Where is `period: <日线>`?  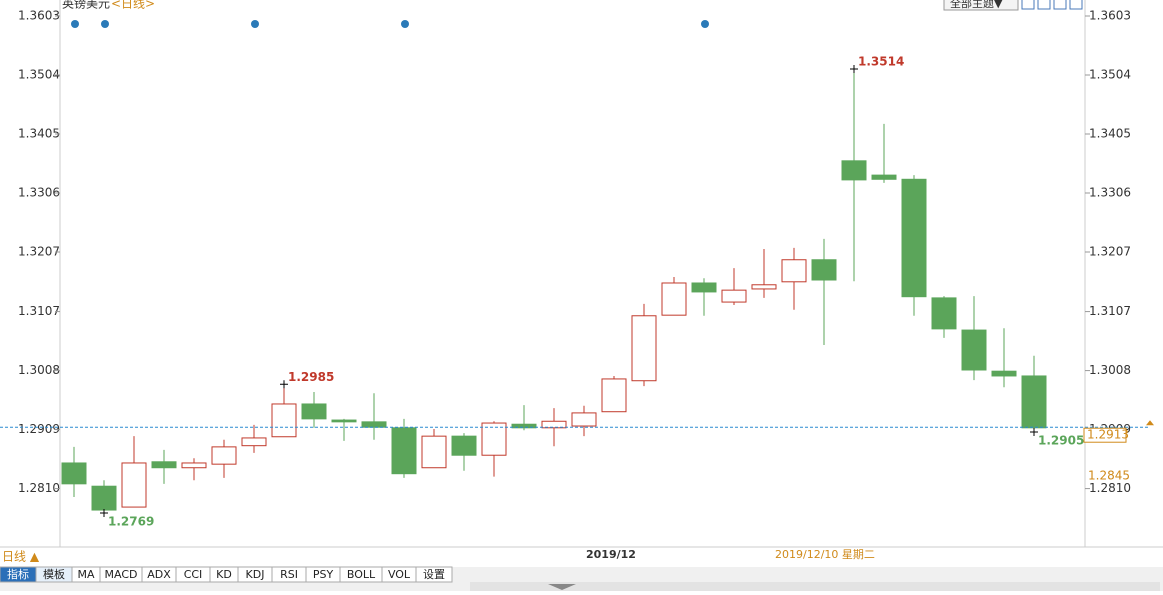 period: <日线> is located at coordinates (133, 5).